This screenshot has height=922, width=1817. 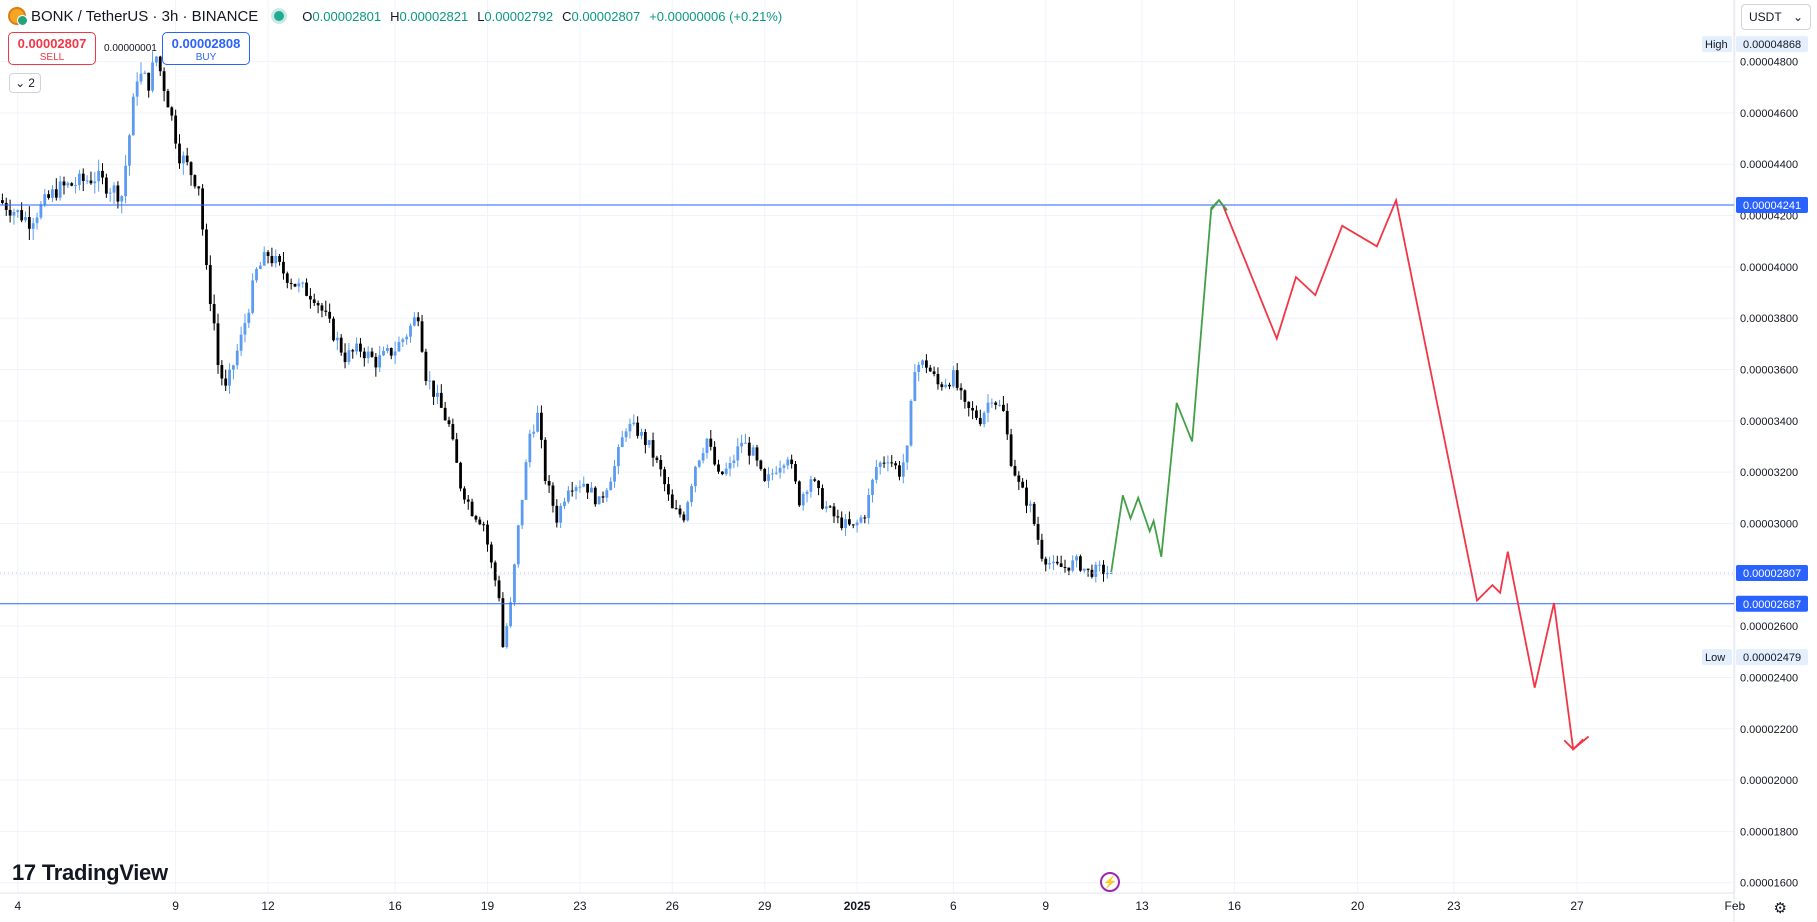 What do you see at coordinates (1769, 627) in the screenshot?
I see `price-tick-label: 0.00002600` at bounding box center [1769, 627].